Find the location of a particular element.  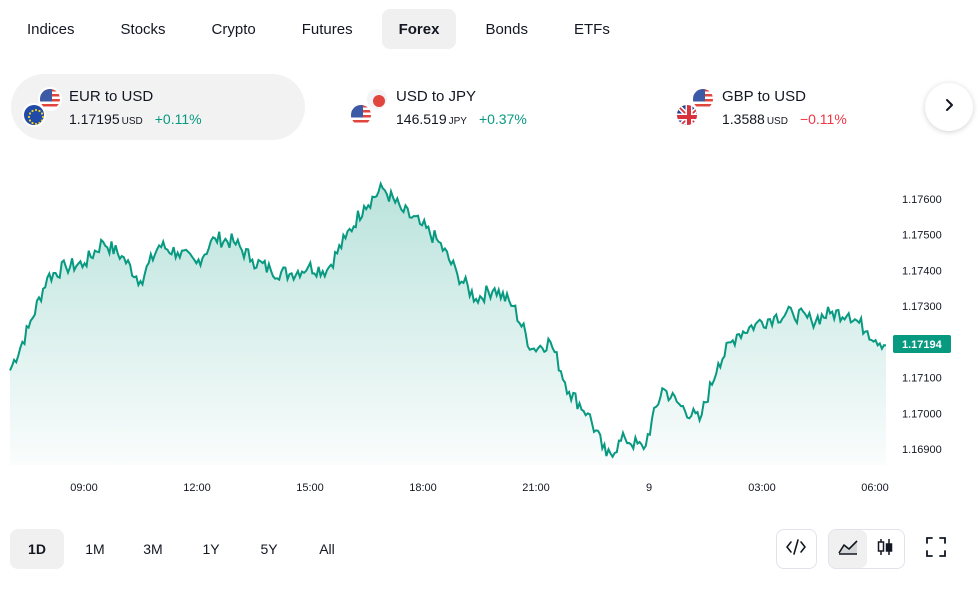

price-change: +0.11% is located at coordinates (178, 118).